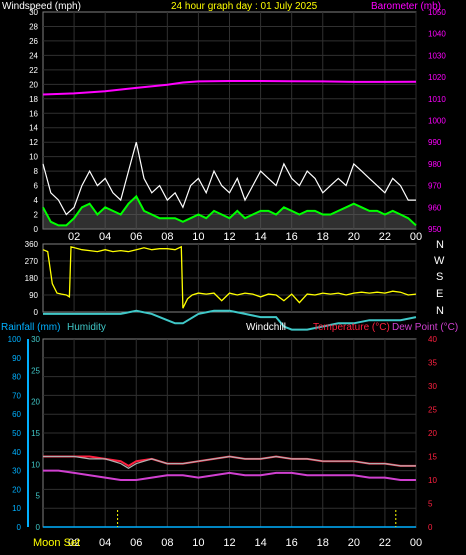  What do you see at coordinates (32, 261) in the screenshot?
I see `direction-y-tick-label: 270` at bounding box center [32, 261].